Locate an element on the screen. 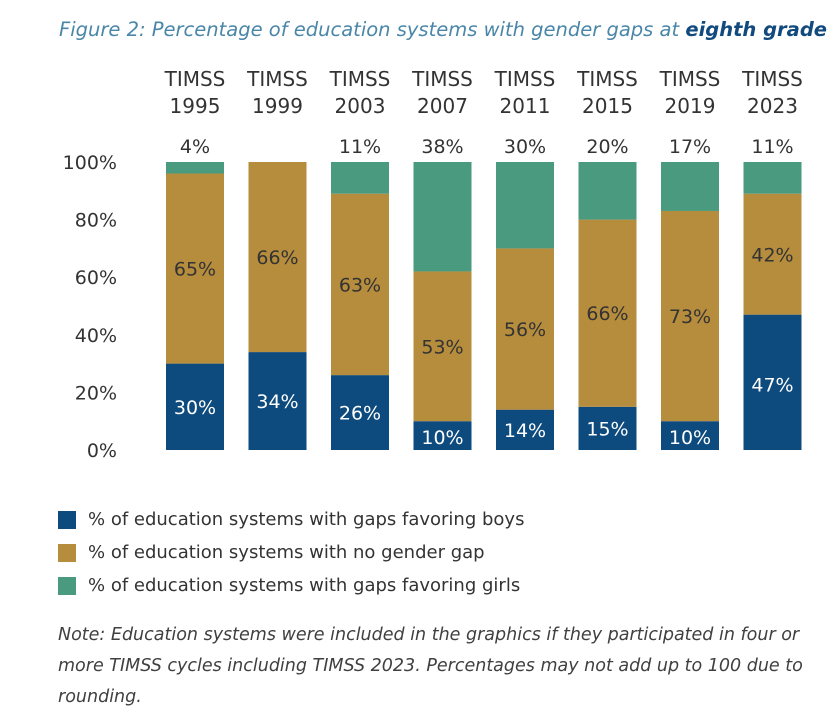 This screenshot has width=830, height=722. y-tick-label: 60% is located at coordinates (96, 278).